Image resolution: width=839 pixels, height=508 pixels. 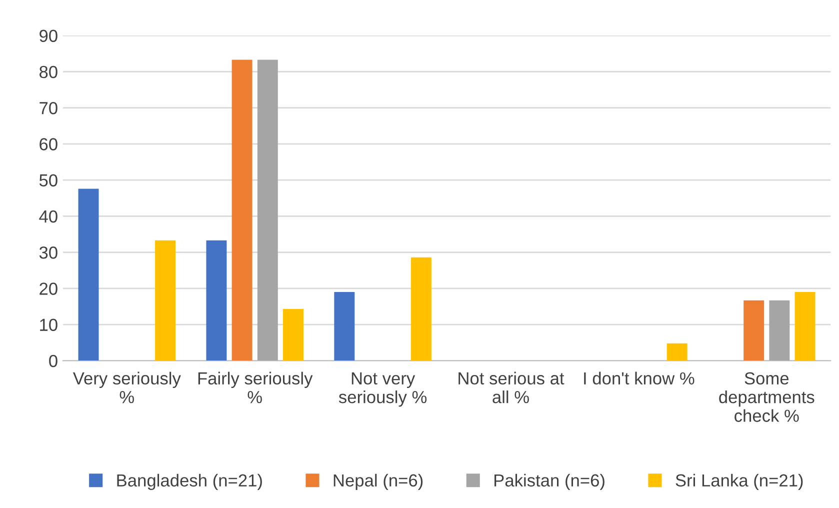 What do you see at coordinates (49, 144) in the screenshot?
I see `y-tick-label: 60` at bounding box center [49, 144].